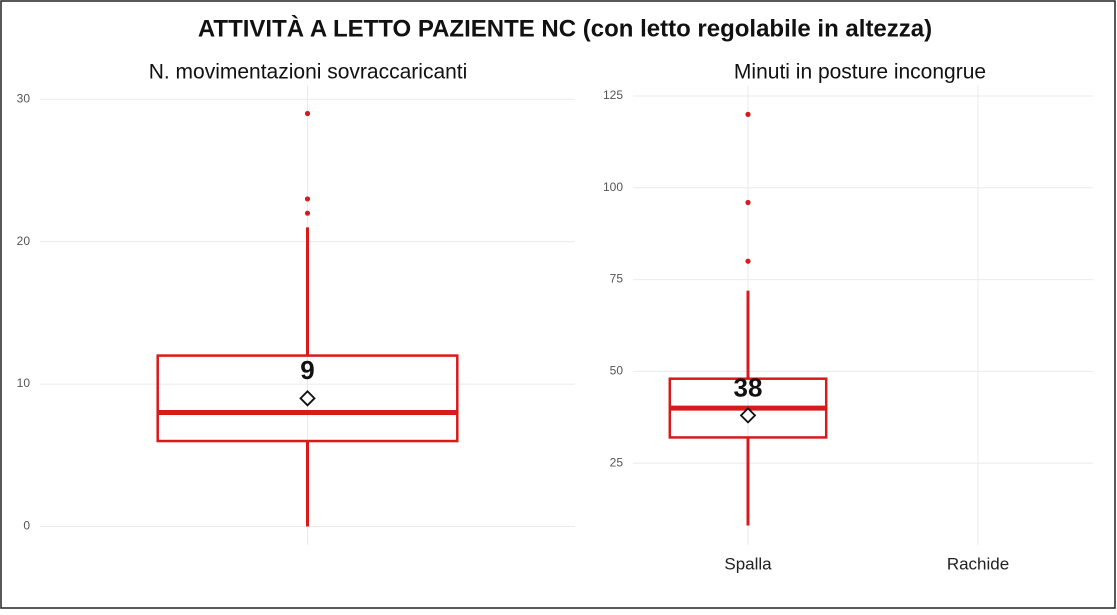 The image size is (1117, 615). I want to click on x-tick-label: Spalla, so click(748, 563).